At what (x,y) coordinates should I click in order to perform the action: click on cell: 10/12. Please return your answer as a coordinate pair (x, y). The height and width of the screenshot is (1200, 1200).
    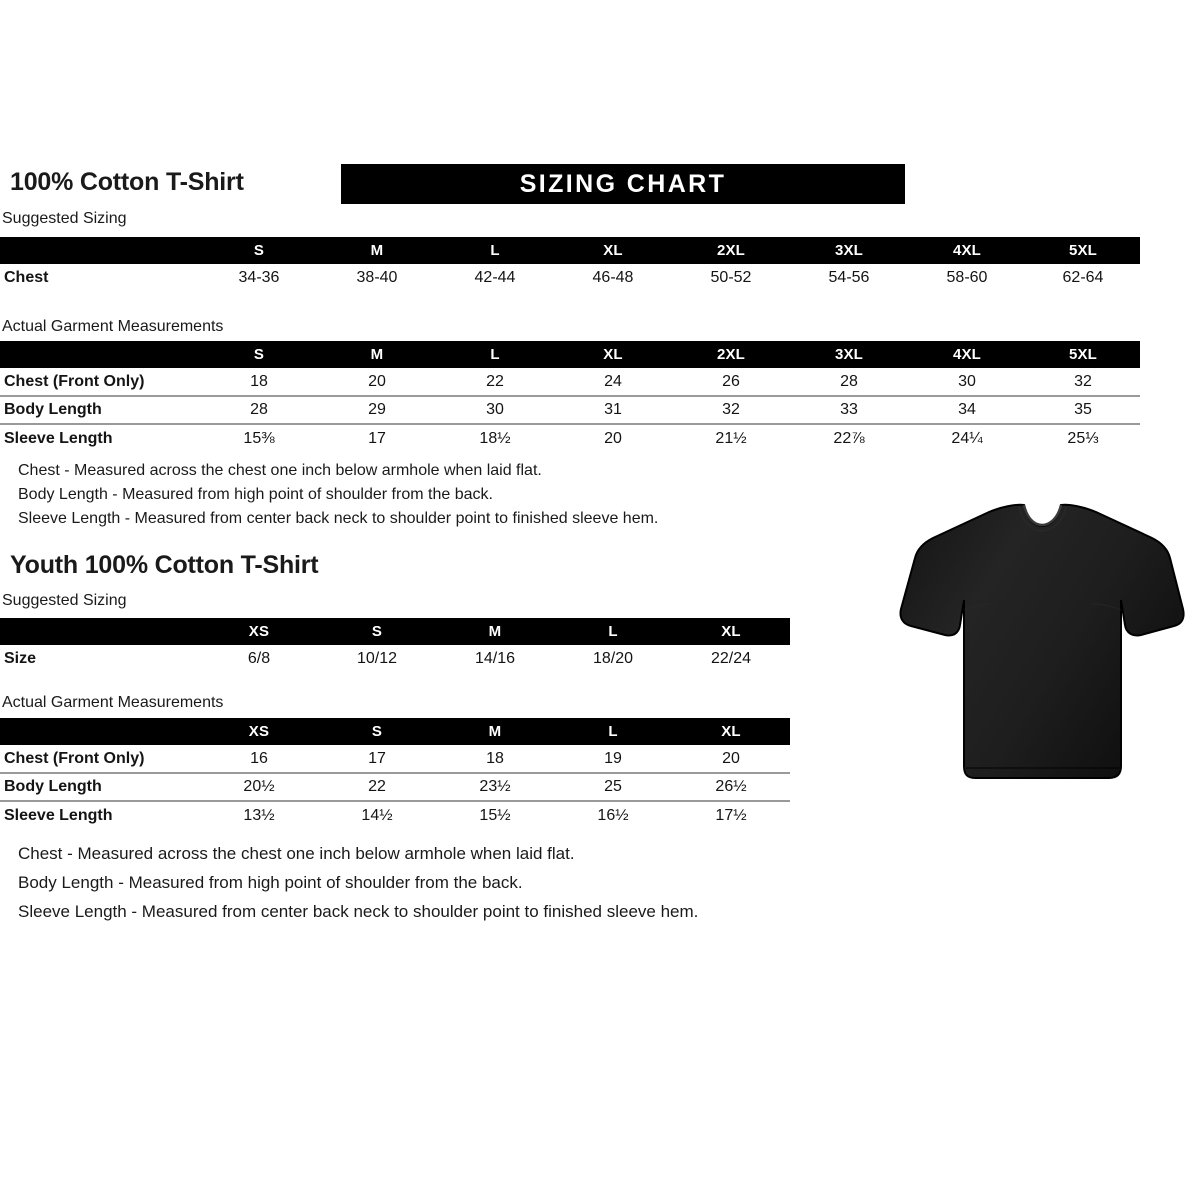
    Looking at the image, I should click on (377, 658).